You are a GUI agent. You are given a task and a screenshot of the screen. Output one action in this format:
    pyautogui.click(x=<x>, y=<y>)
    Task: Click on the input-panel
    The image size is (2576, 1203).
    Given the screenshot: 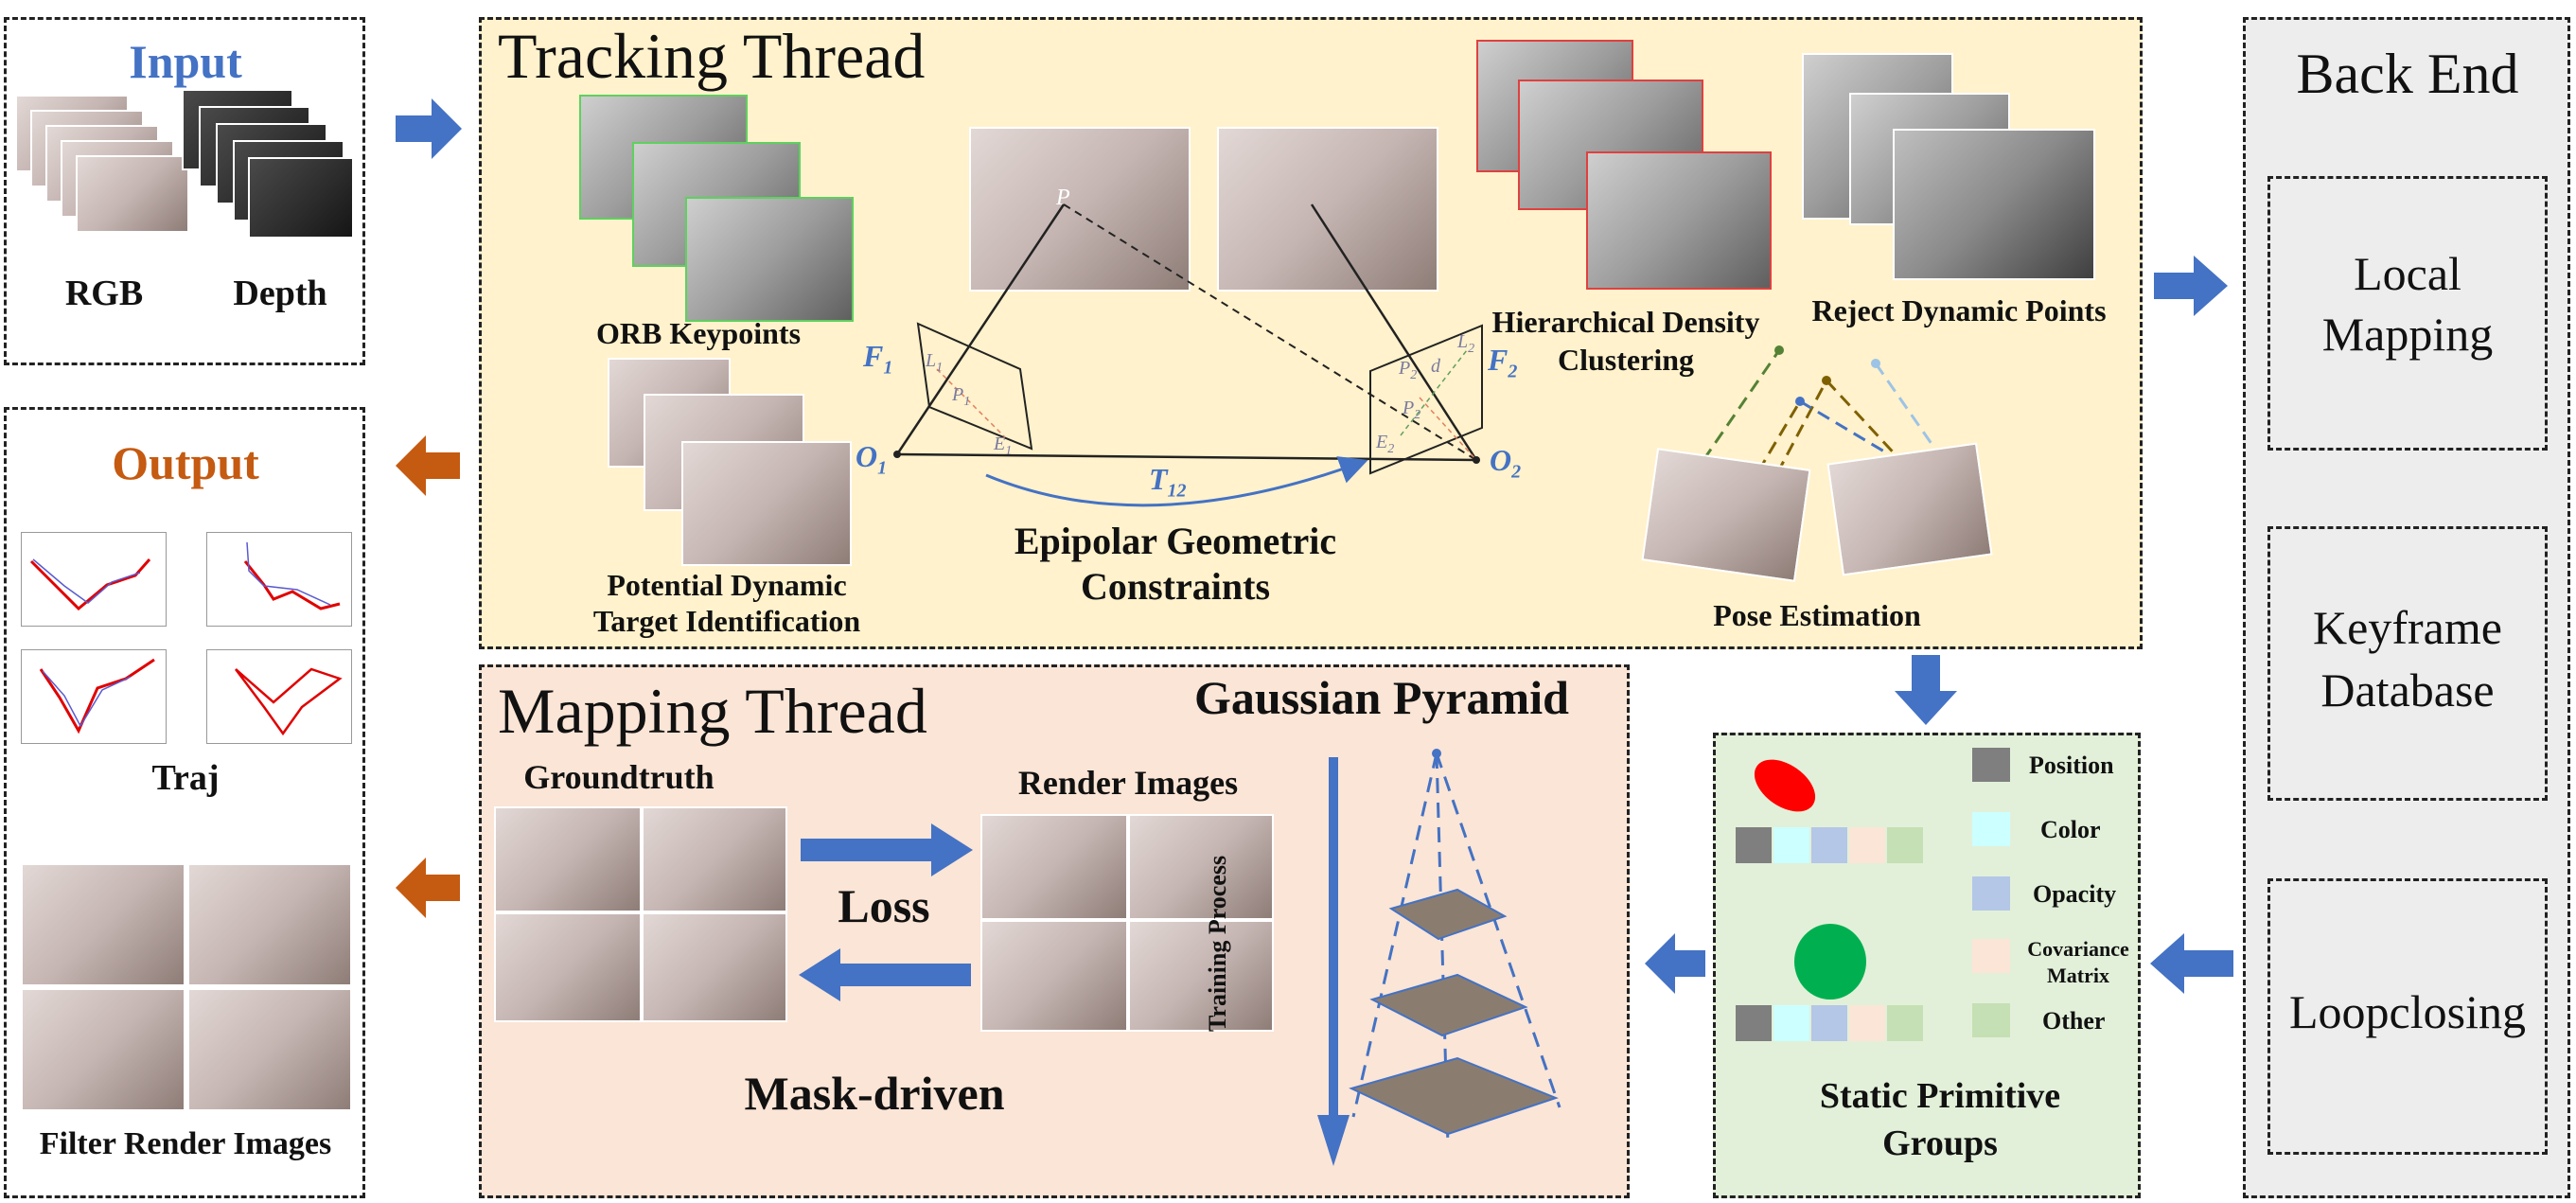 What is the action you would take?
    pyautogui.click(x=184, y=191)
    